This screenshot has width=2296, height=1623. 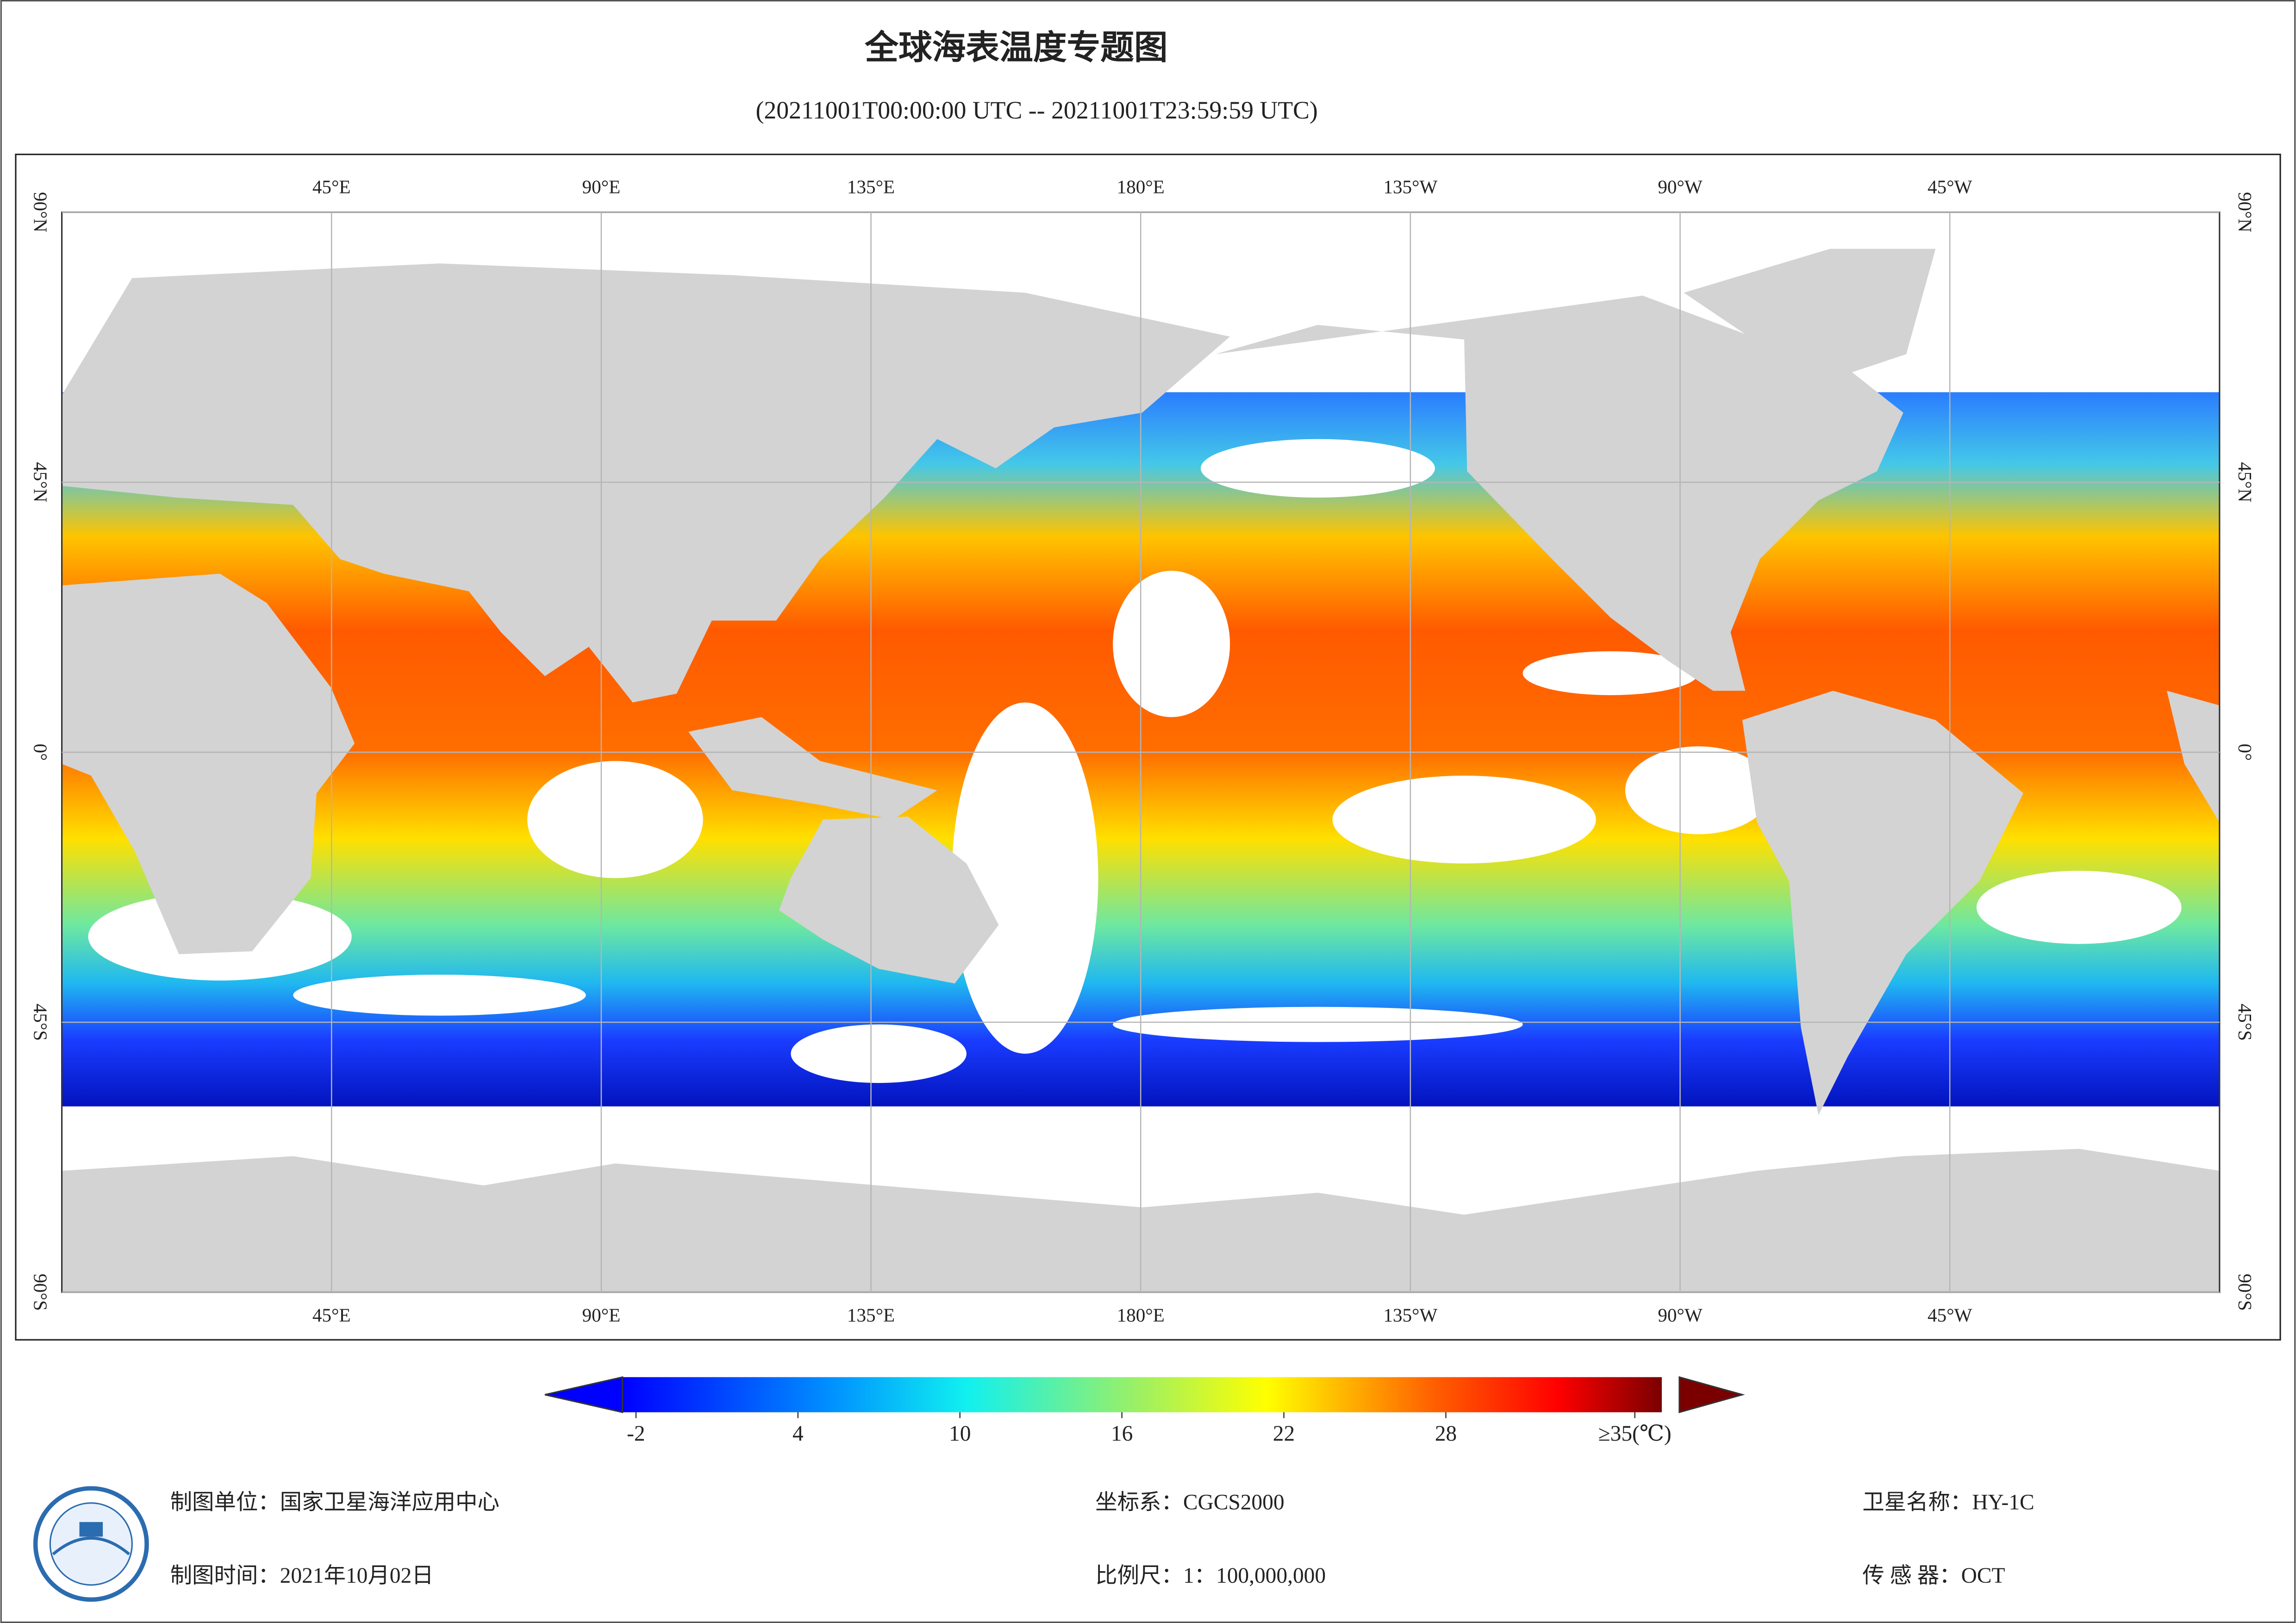 What do you see at coordinates (302, 1576) in the screenshot?
I see `footer-time: 制图时间：2021年10月02日` at bounding box center [302, 1576].